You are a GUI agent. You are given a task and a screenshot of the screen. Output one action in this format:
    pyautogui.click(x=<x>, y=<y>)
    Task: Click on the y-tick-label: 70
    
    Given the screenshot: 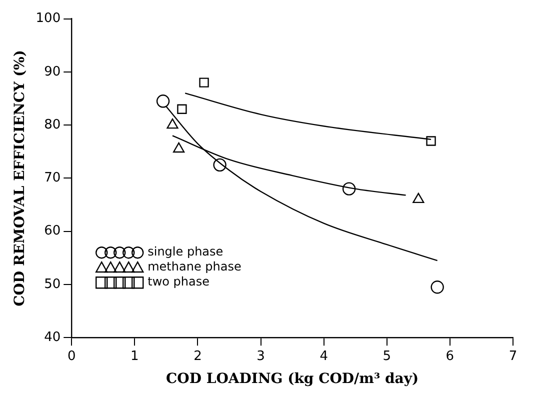 What is the action you would take?
    pyautogui.click(x=52, y=178)
    